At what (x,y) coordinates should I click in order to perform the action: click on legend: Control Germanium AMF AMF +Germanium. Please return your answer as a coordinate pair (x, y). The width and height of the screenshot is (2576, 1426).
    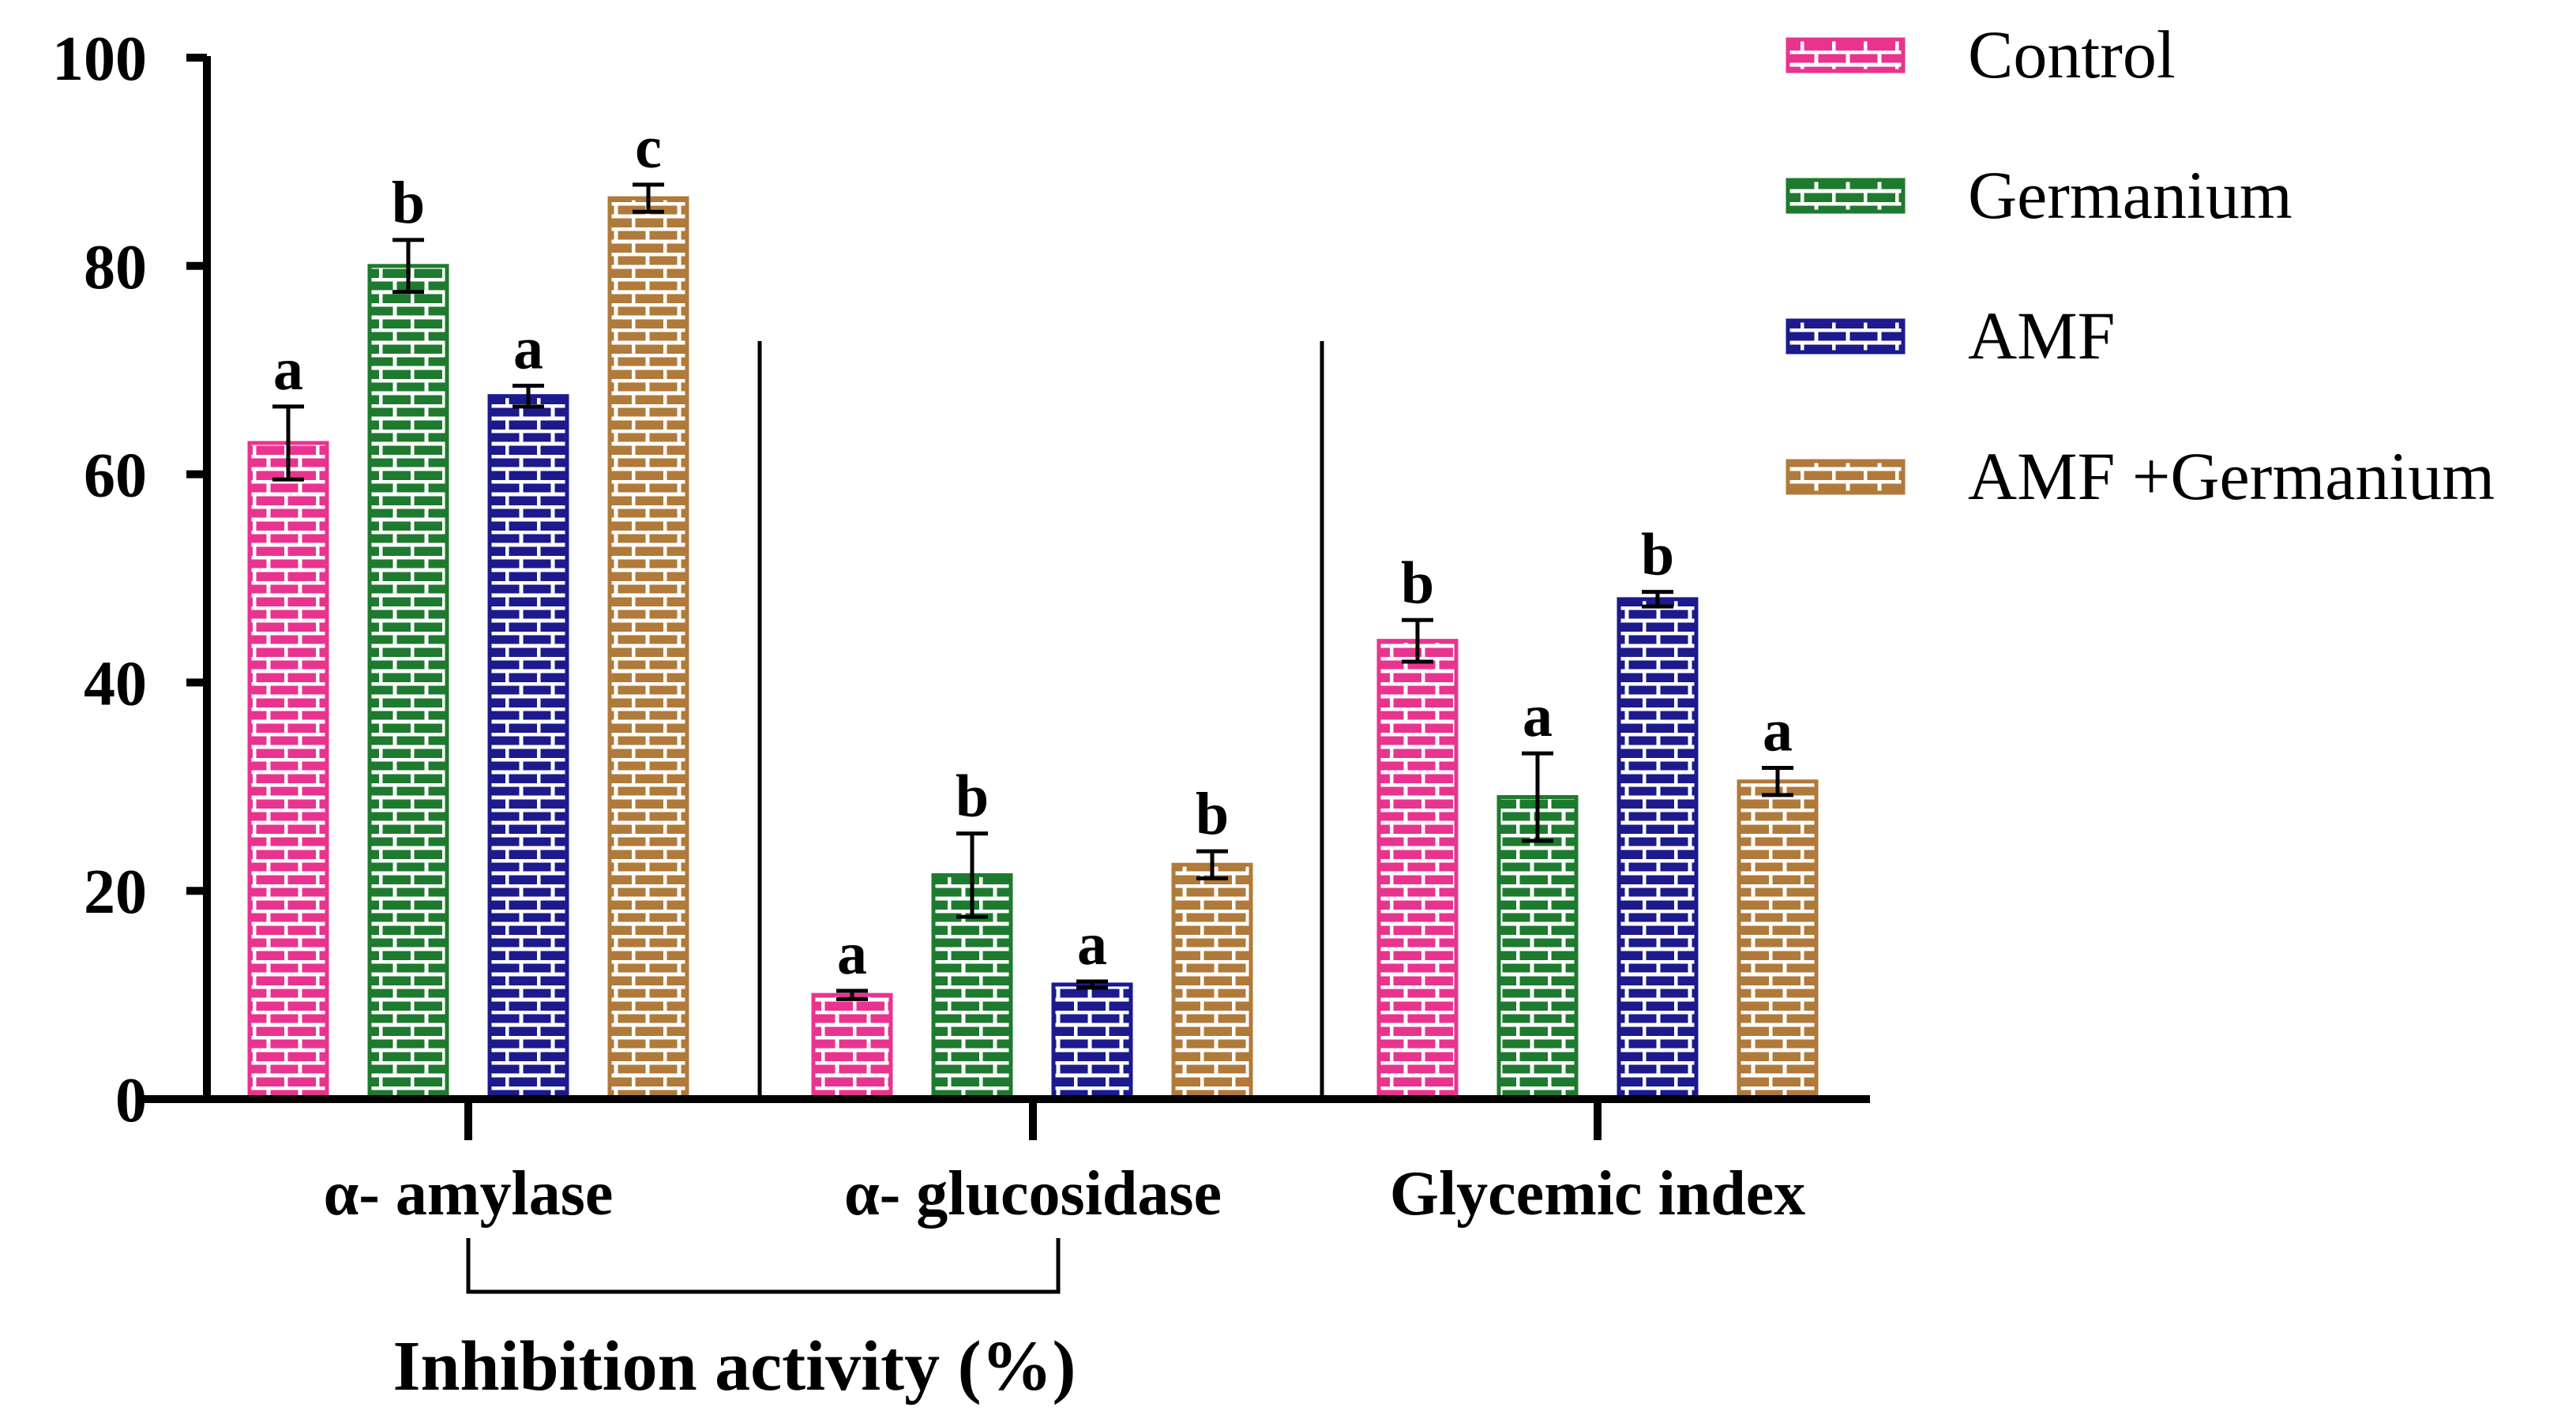
    Looking at the image, I should click on (2140, 265).